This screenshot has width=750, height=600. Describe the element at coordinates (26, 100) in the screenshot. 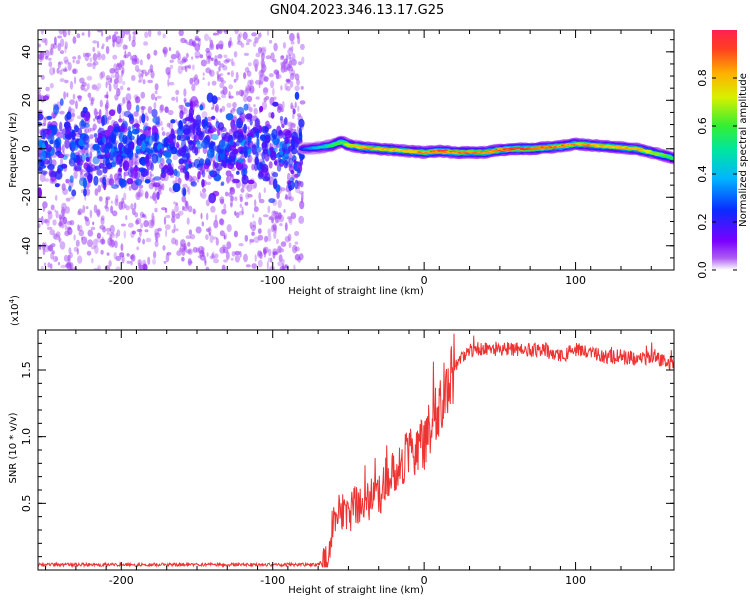

I see `spectrogram-ytick-label: 20` at that location.